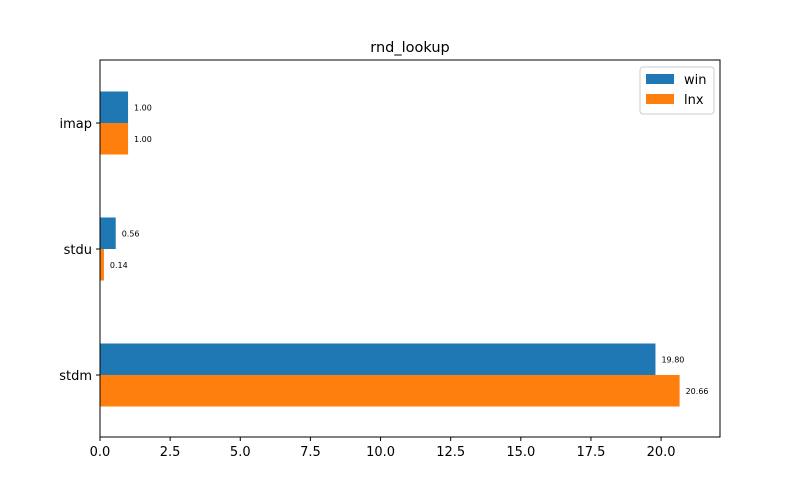  I want to click on bar-win-imap, so click(114, 107).